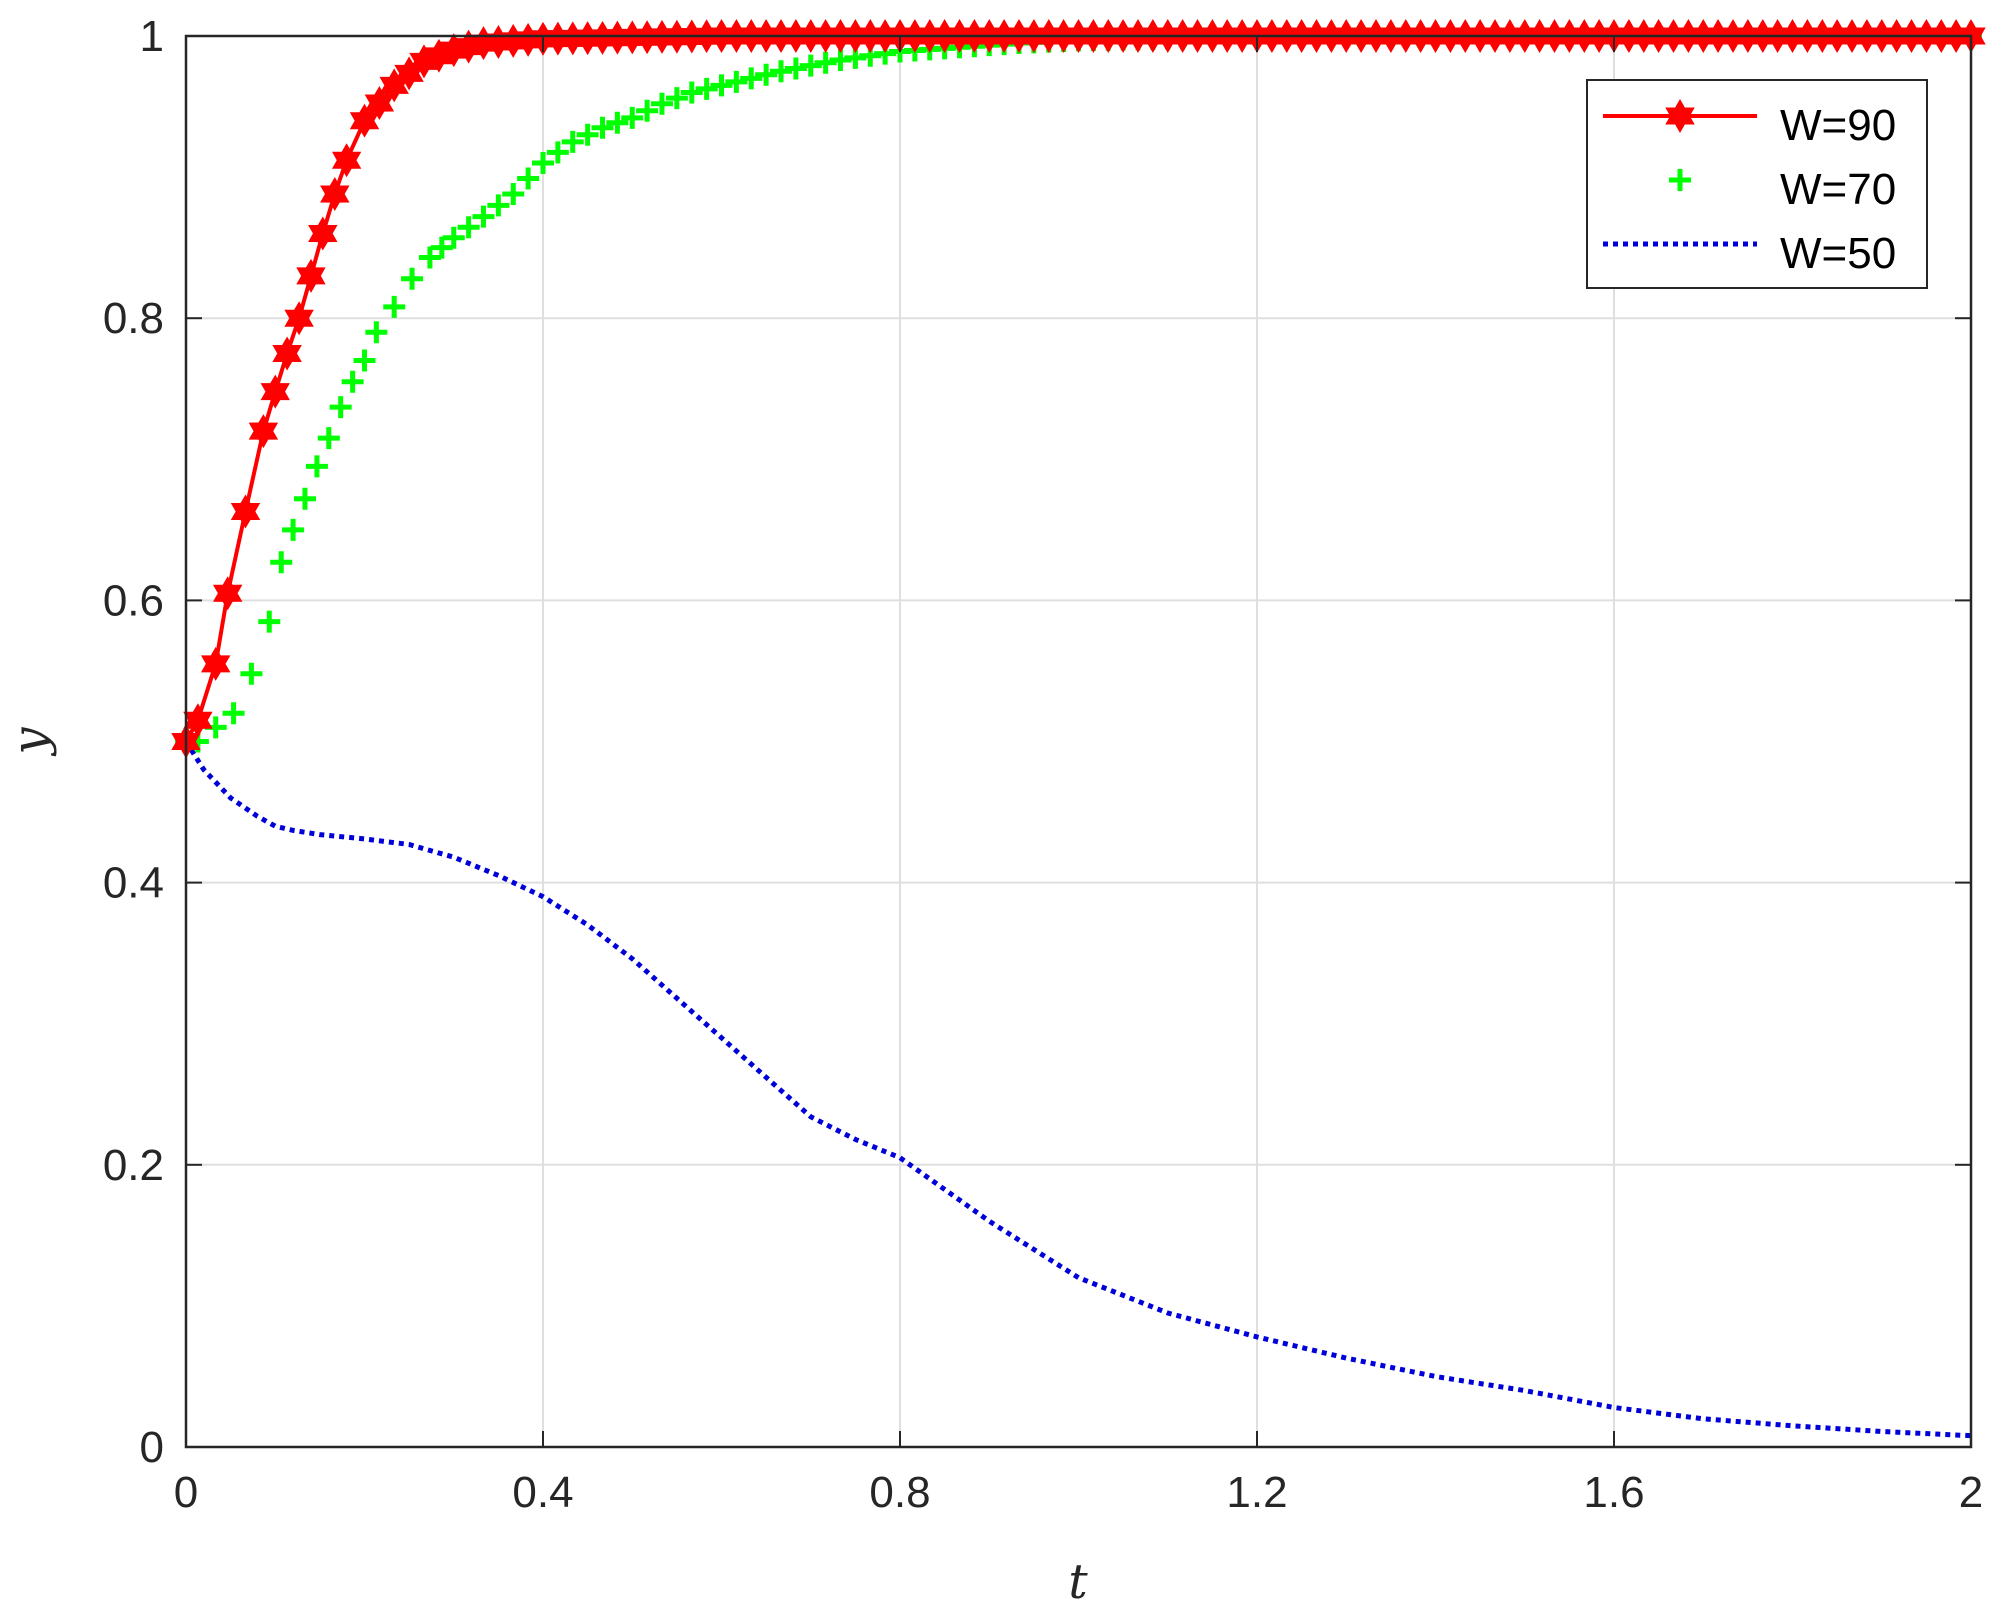  What do you see at coordinates (1838, 253) in the screenshot?
I see `legend-label-w50: W=50` at bounding box center [1838, 253].